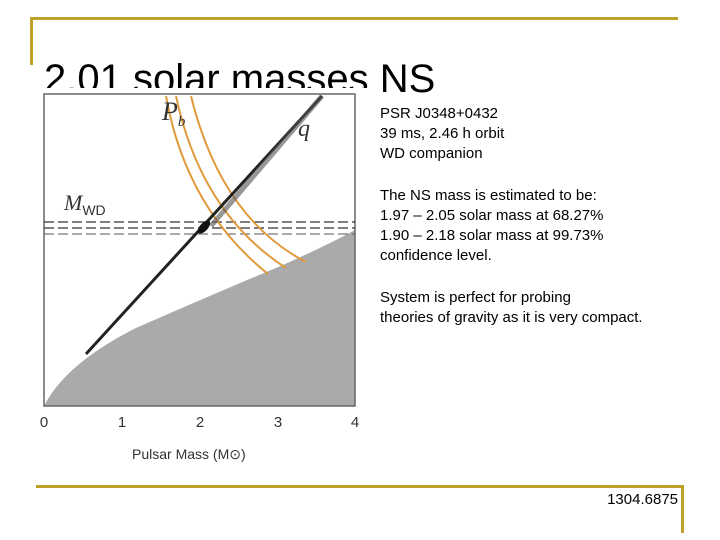  Describe the element at coordinates (355, 422) in the screenshot. I see `x-tick-4: 4` at that location.